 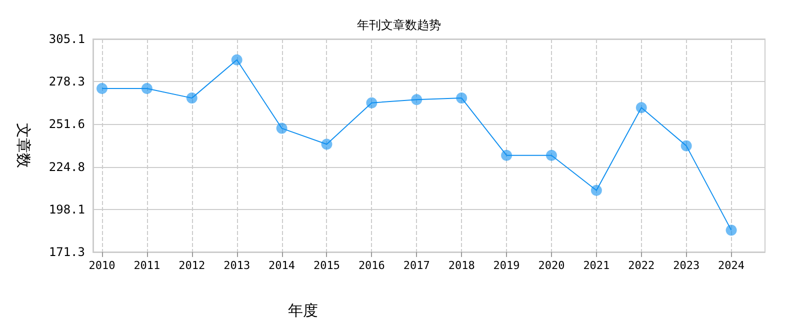 I want to click on y-tick-label: 305.1, so click(x=66, y=39).